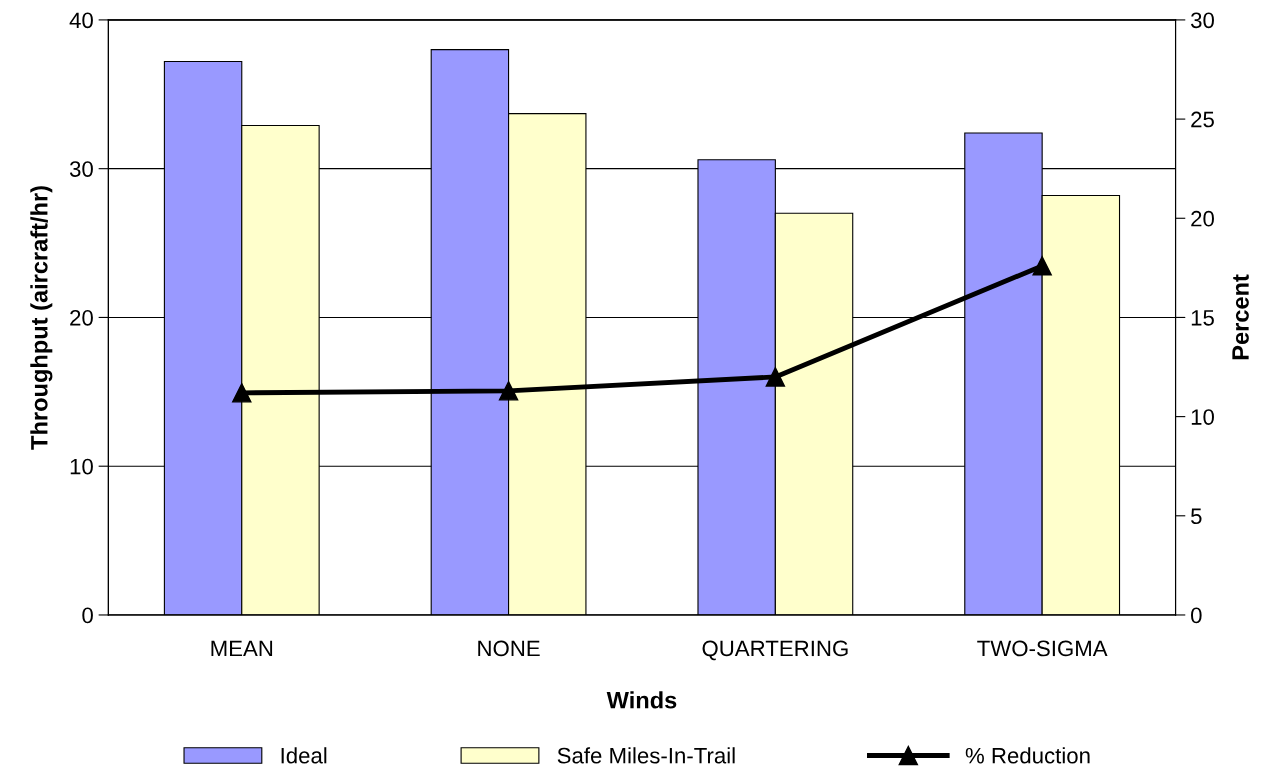 Image resolution: width=1275 pixels, height=784 pixels. Describe the element at coordinates (81, 317) in the screenshot. I see `y-tick-label: 20` at that location.